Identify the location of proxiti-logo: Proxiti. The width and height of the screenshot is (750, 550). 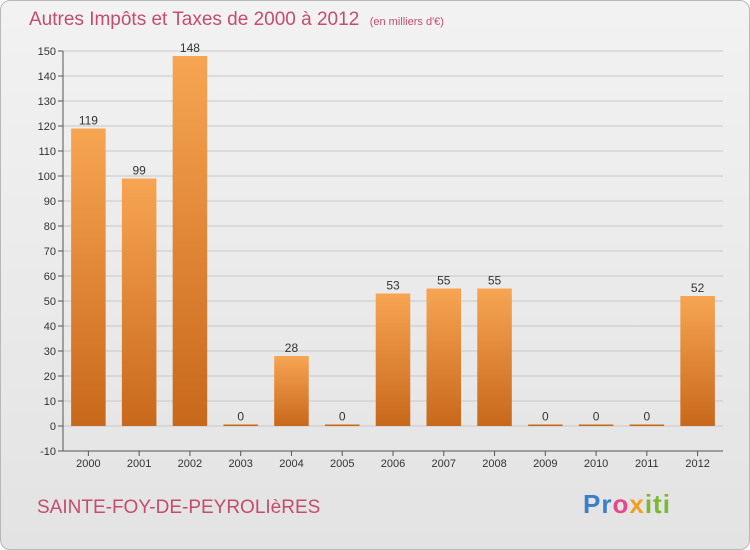
(627, 504).